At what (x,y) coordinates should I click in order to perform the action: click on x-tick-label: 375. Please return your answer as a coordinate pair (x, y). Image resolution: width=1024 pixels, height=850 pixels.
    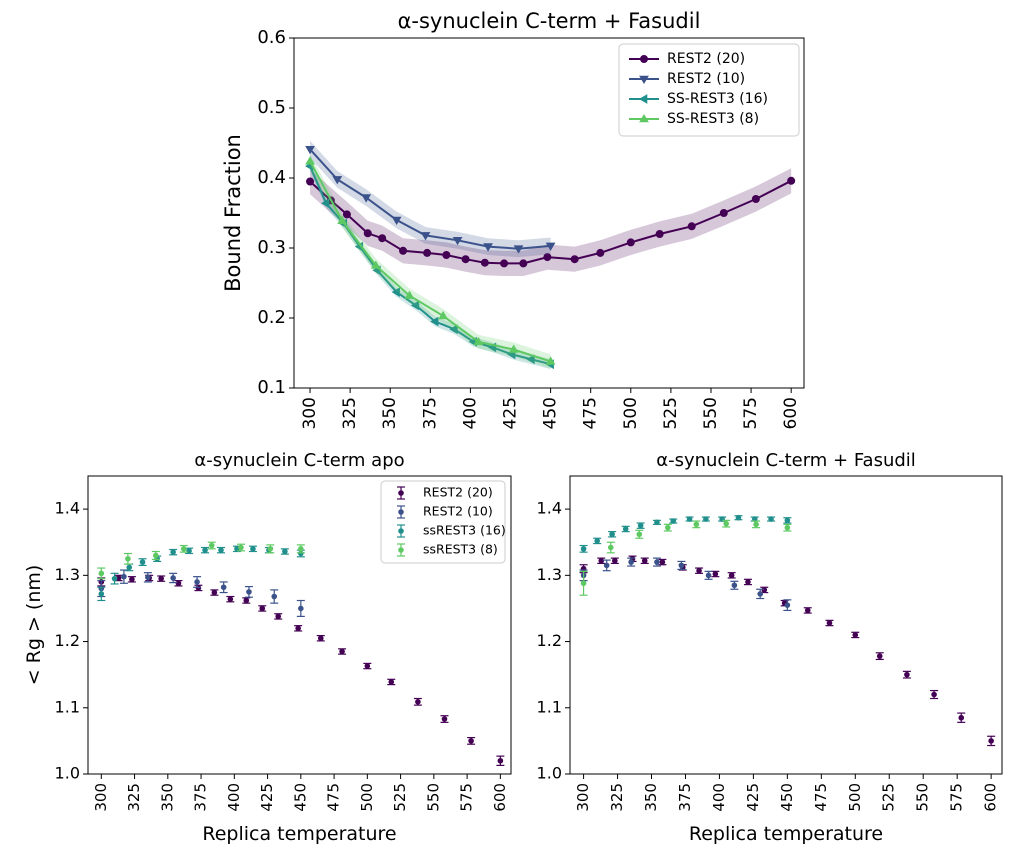
    Looking at the image, I should click on (685, 797).